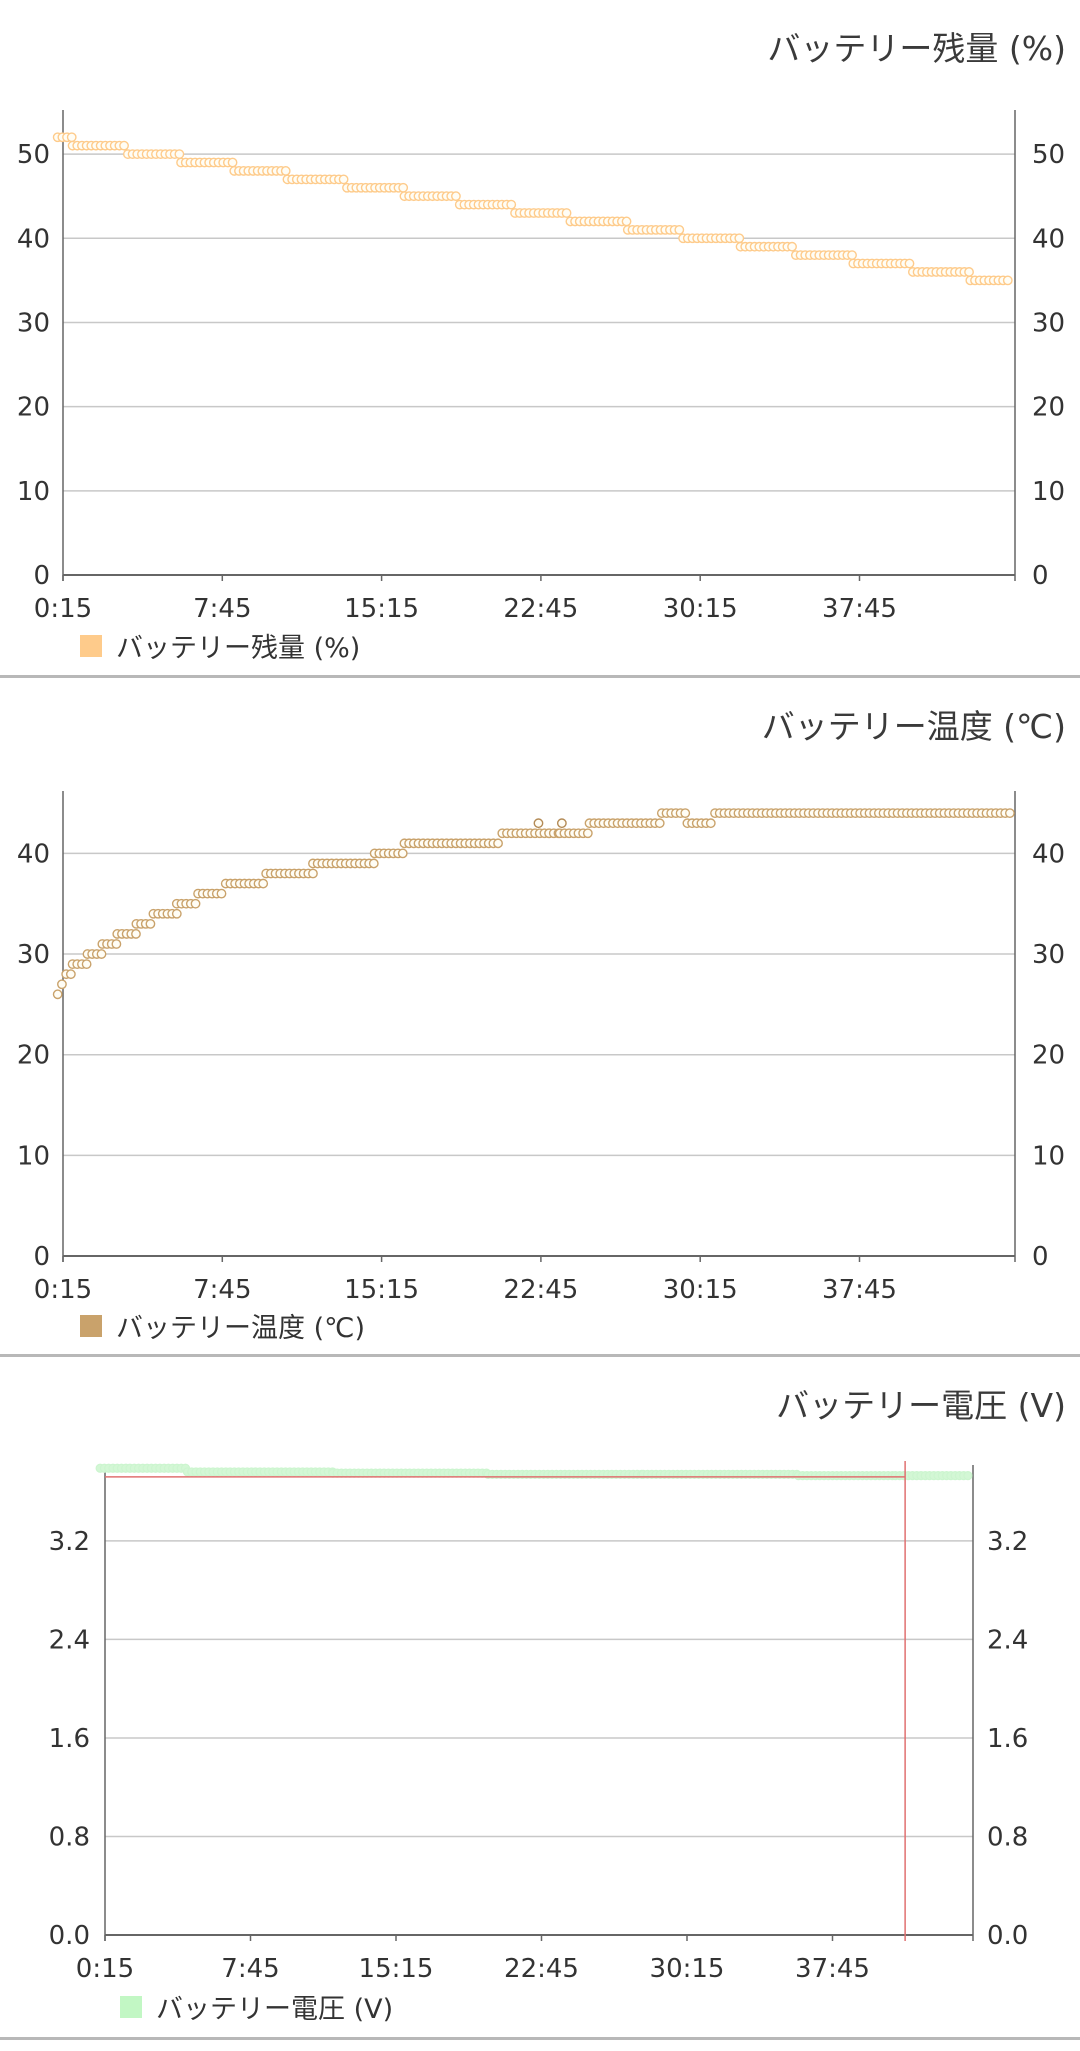  Describe the element at coordinates (913, 726) in the screenshot. I see `chart-title: バッテリー温度 (℃)` at that location.